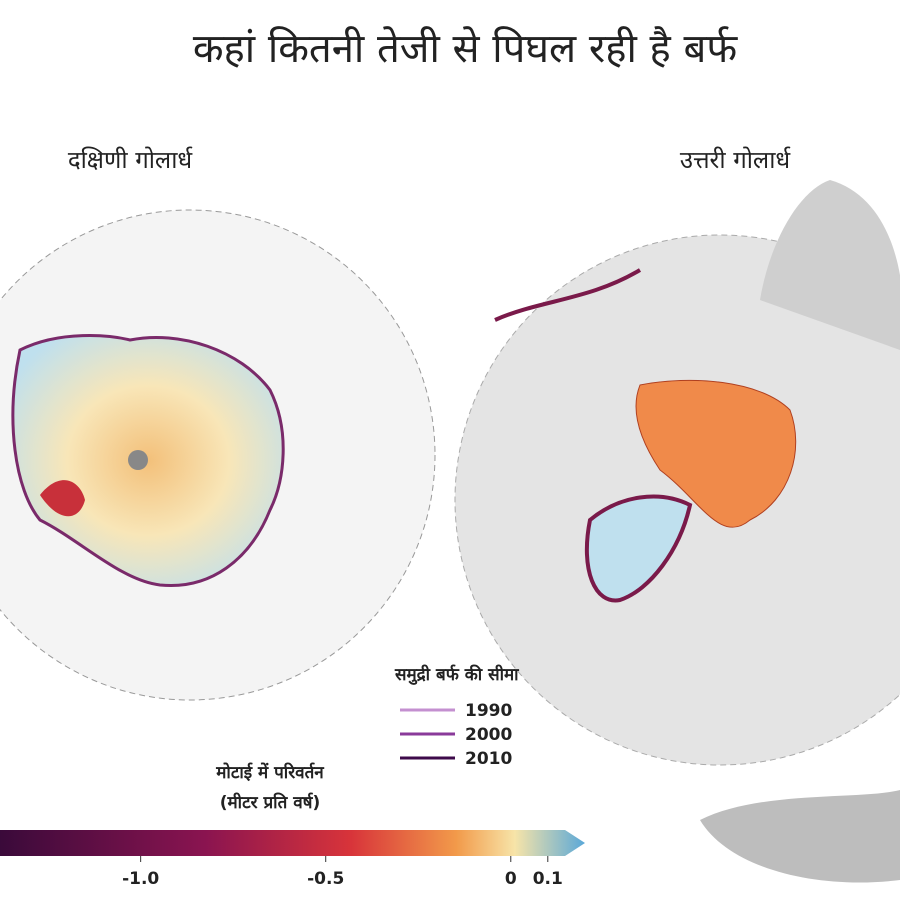 Image resolution: width=900 pixels, height=900 pixels. What do you see at coordinates (140, 879) in the screenshot?
I see `tick-label: -1.0` at bounding box center [140, 879].